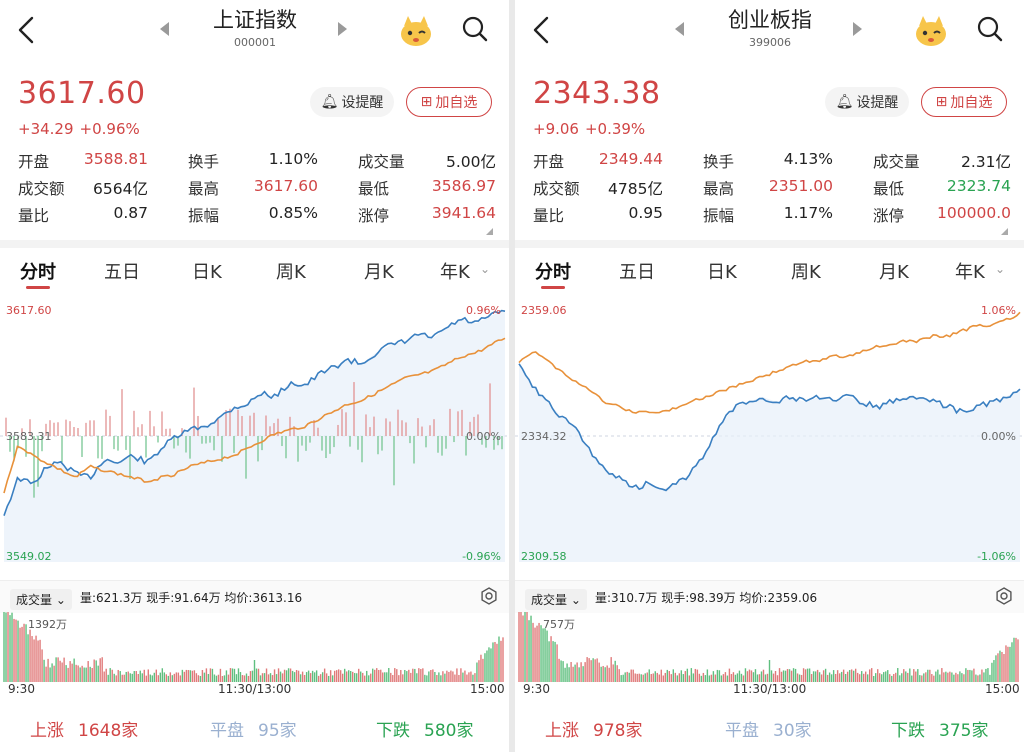 This screenshot has height=752, width=1024. Describe the element at coordinates (597, 93) in the screenshot. I see `current-price: 2343.38` at that location.